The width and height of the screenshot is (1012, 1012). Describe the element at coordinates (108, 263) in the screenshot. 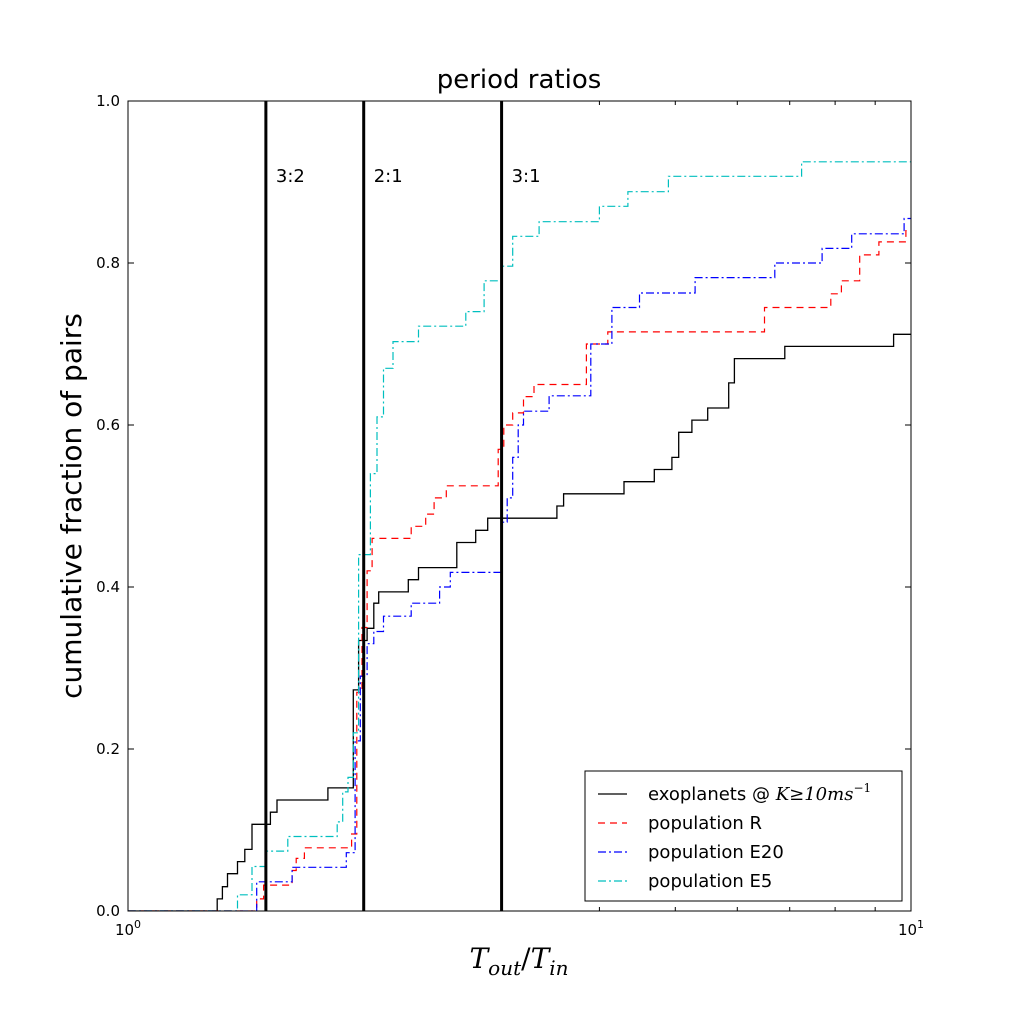

I see `y-tick-label: 0.8` at that location.